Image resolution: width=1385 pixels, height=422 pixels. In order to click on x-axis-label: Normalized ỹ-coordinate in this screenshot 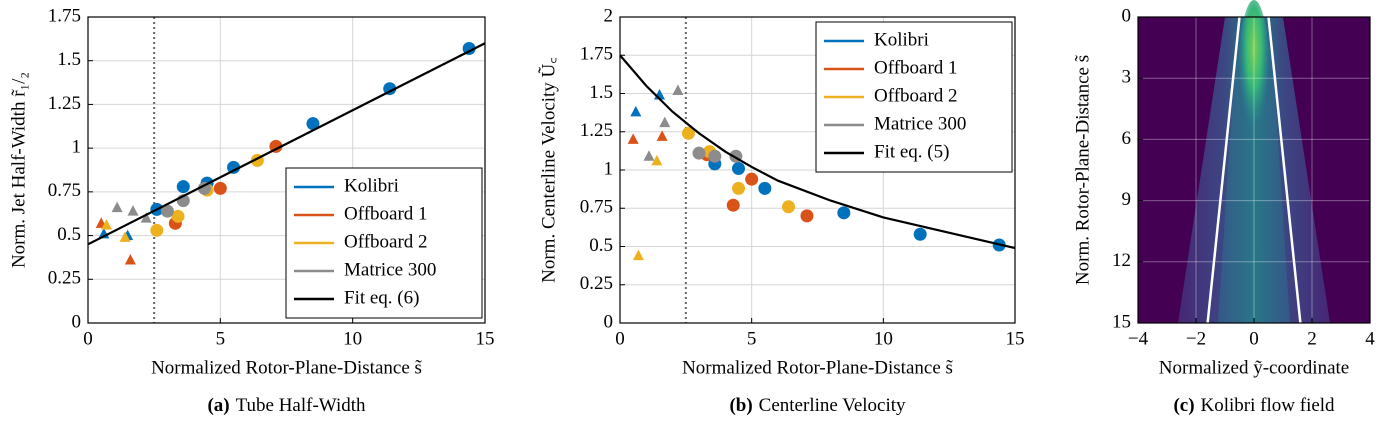, I will do `click(1254, 367)`.